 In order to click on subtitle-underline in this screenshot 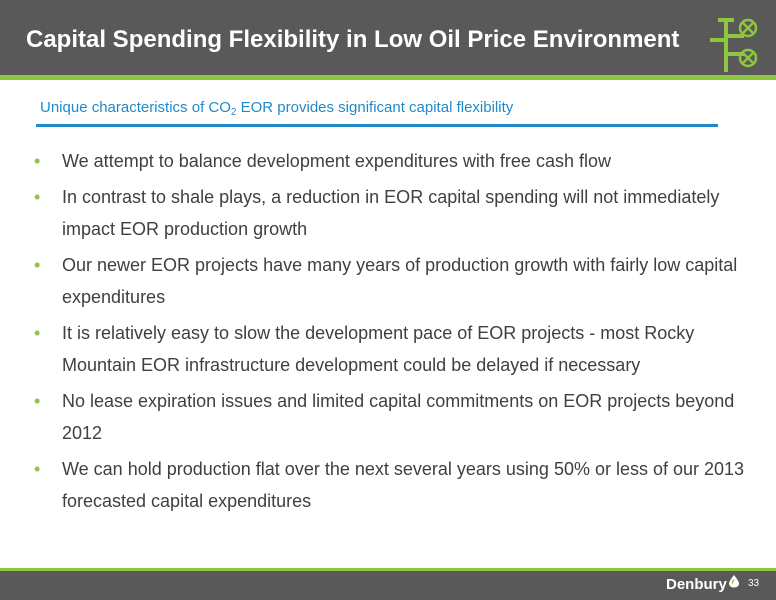, I will do `click(377, 125)`.